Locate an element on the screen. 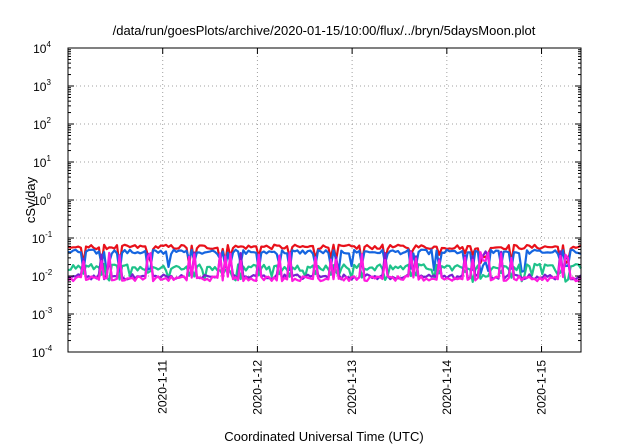  y-tick-label: 10⁻³ is located at coordinates (42, 314).